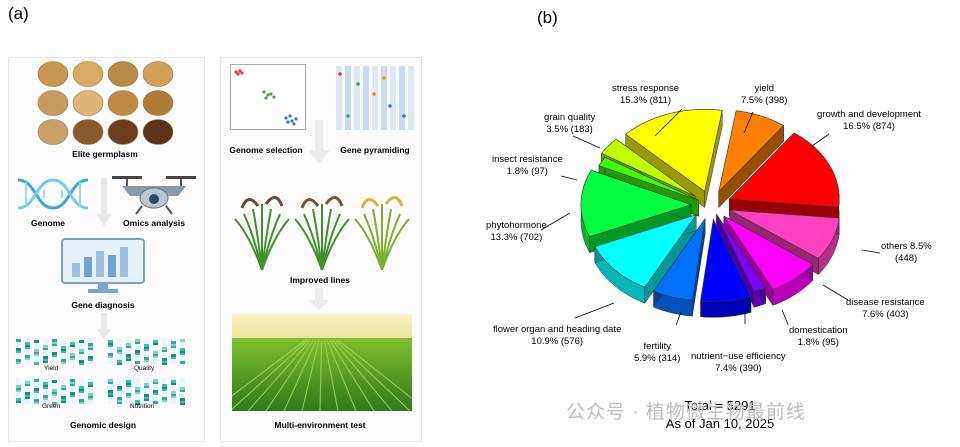 The image size is (960, 447). I want to click on pie-label-nutrient-use-efficiency: nutrient−use efficiency 7.4% (390), so click(738, 362).